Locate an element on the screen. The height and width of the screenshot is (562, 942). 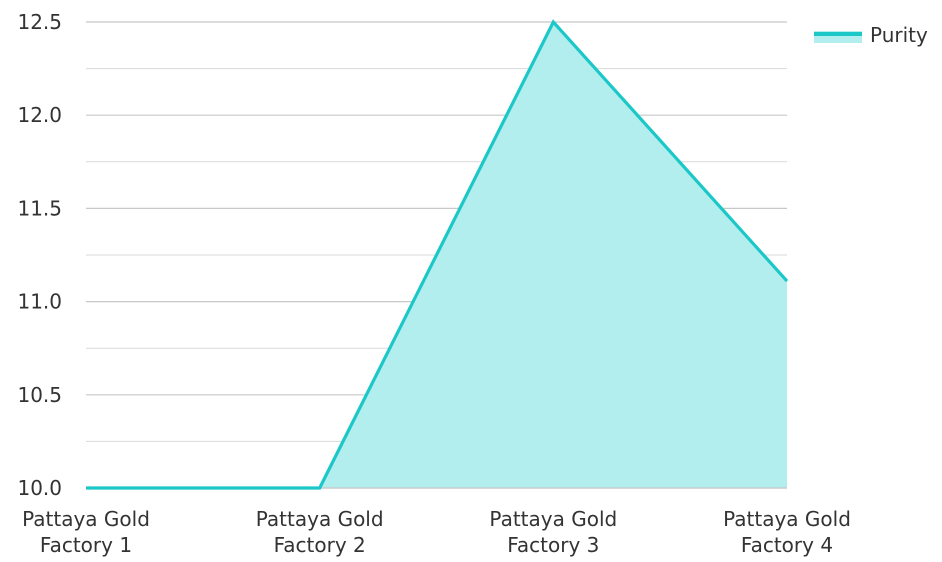
y-tick-label: 10.0 is located at coordinates (39, 488).